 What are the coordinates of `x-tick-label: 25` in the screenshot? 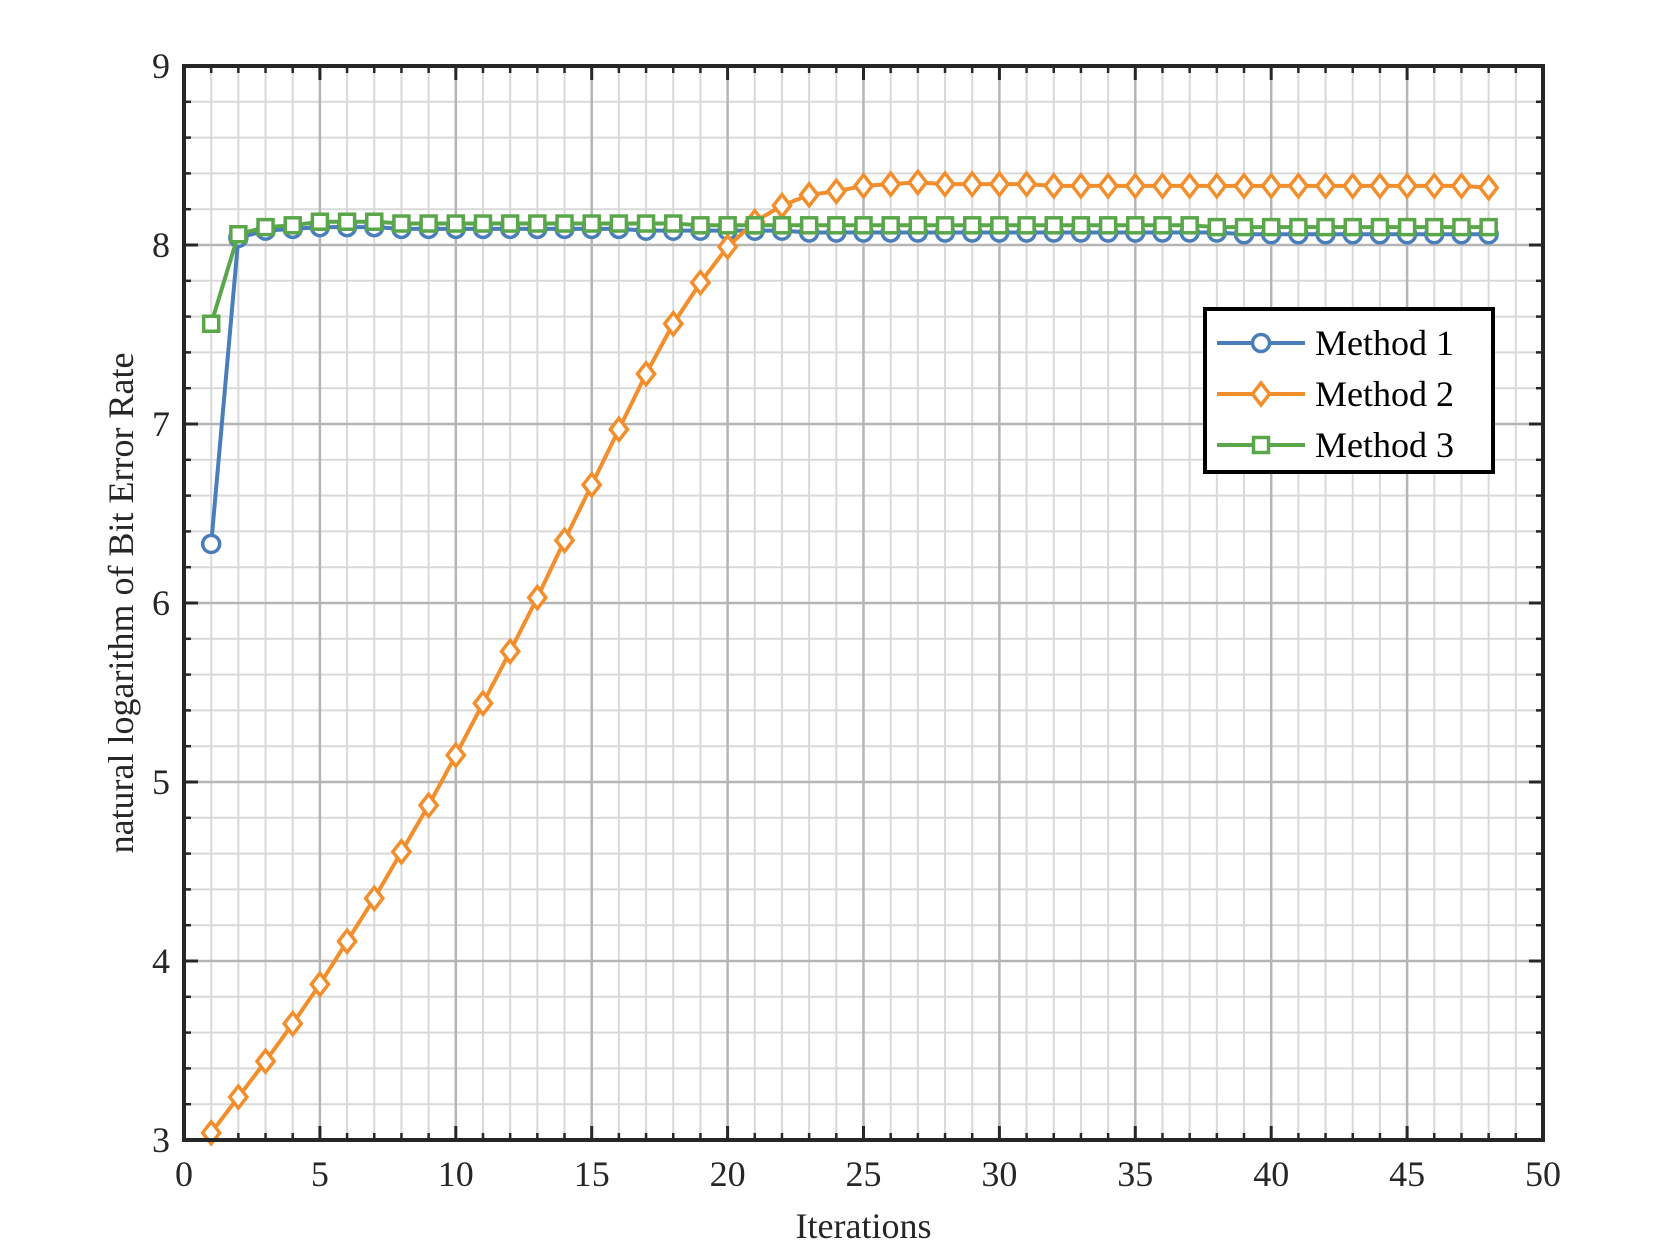 It's located at (864, 1174).